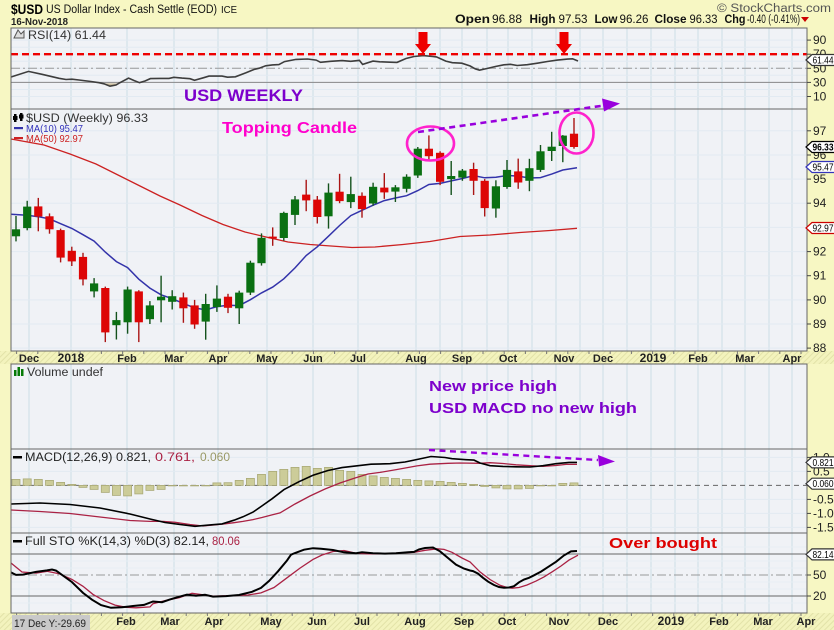 This screenshot has width=834, height=630. I want to click on svg-text: RSI(14) 61.44, so click(67, 36).